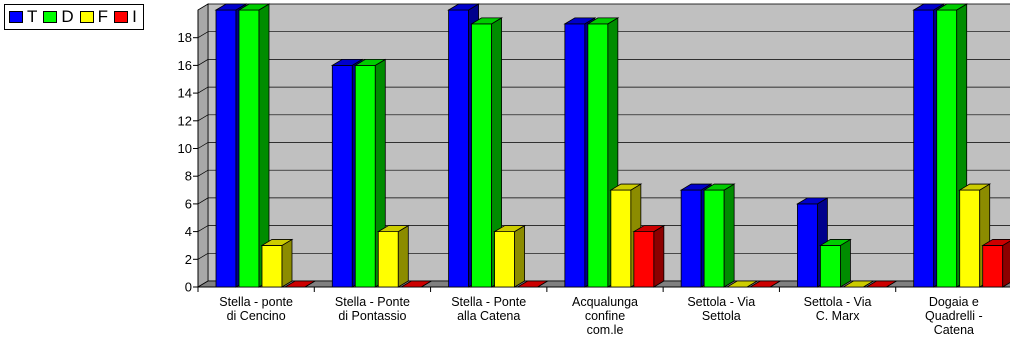 The height and width of the screenshot is (342, 1010). I want to click on legend-item-I: I, so click(126, 17).